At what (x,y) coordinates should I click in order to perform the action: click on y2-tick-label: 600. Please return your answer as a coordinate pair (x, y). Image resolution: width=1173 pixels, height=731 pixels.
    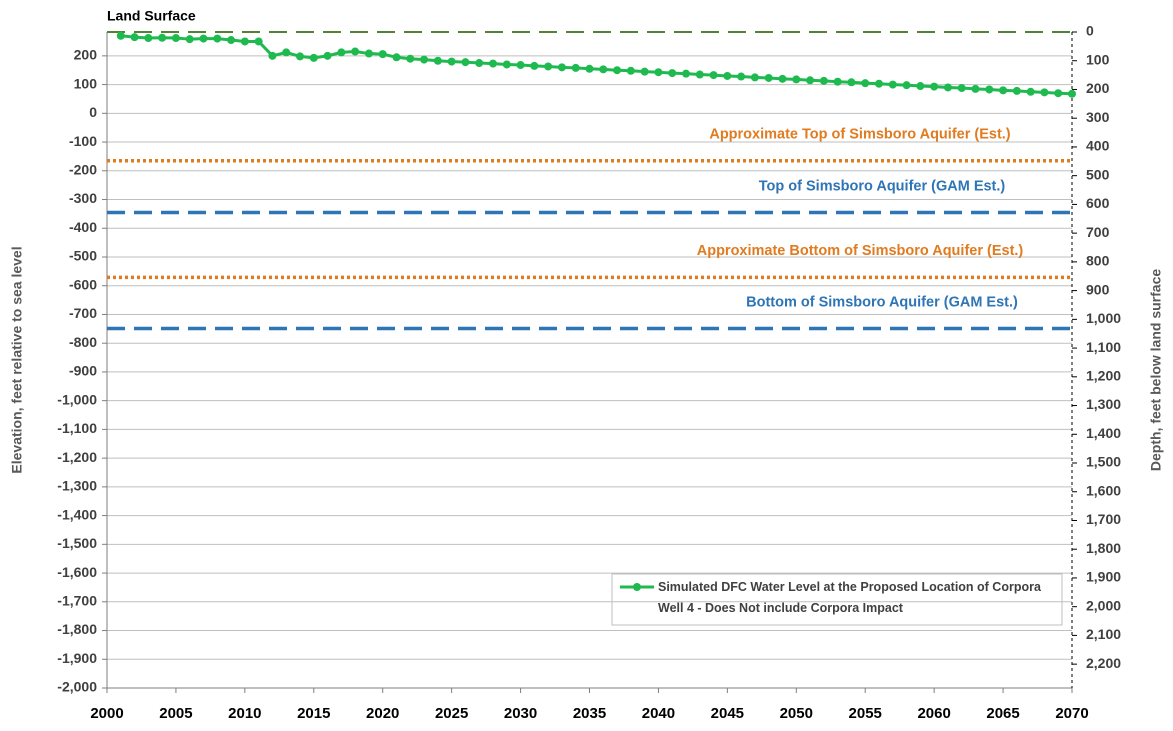
    Looking at the image, I should click on (1098, 203).